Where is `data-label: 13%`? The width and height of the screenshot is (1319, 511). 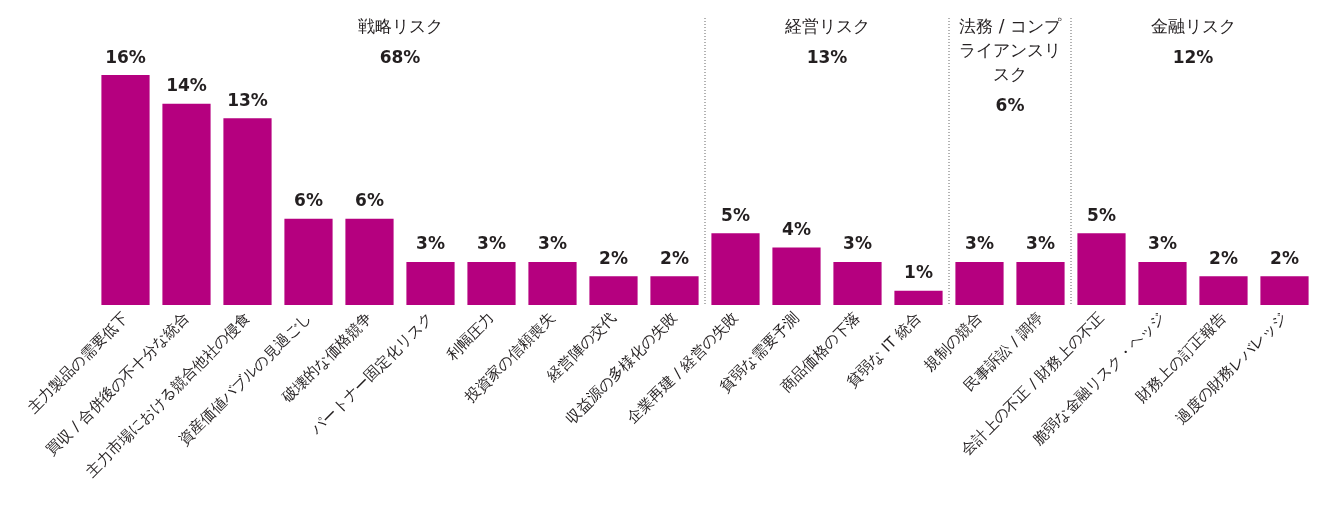 data-label: 13% is located at coordinates (247, 99).